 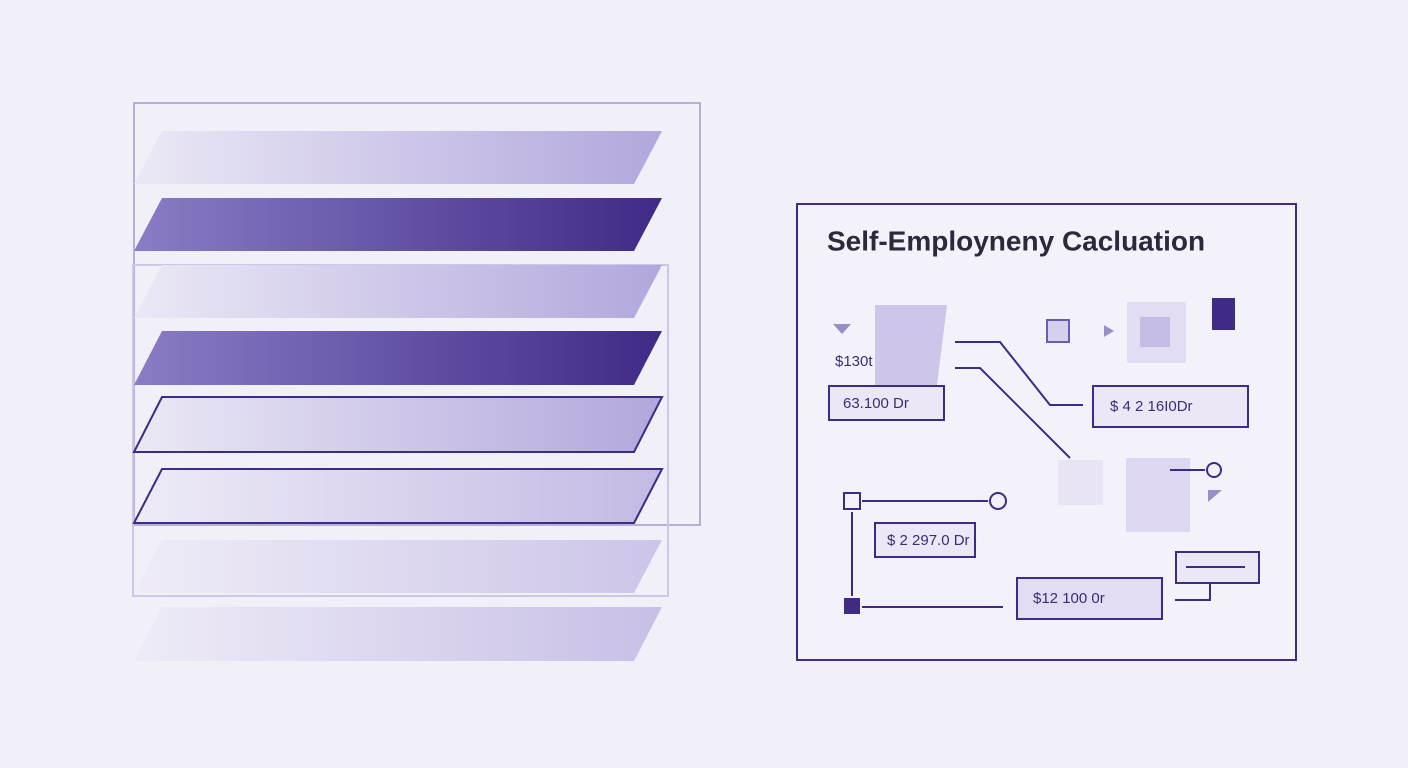 I want to click on amount: 63.100 Dr, so click(x=876, y=403).